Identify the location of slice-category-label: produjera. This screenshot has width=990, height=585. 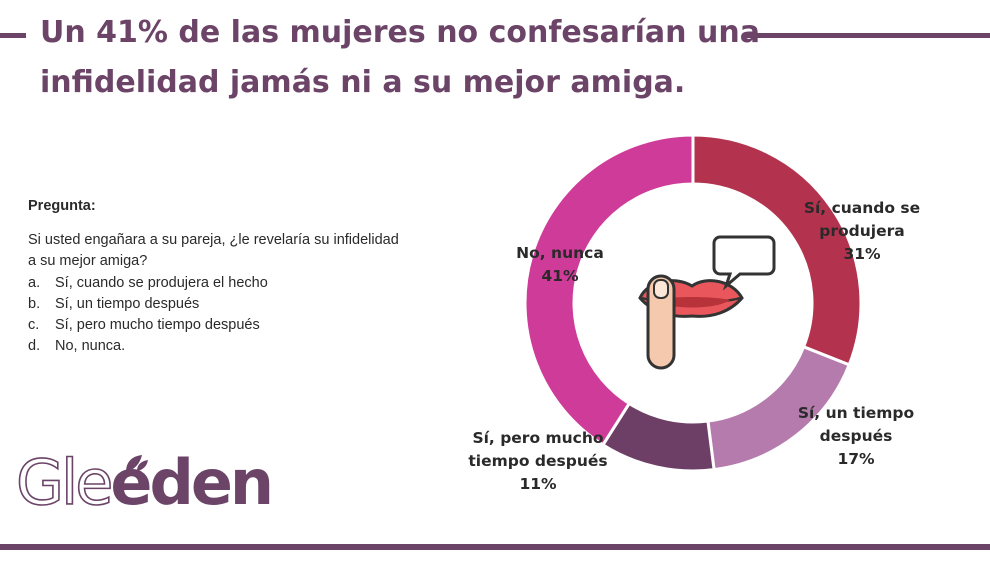
(861, 231).